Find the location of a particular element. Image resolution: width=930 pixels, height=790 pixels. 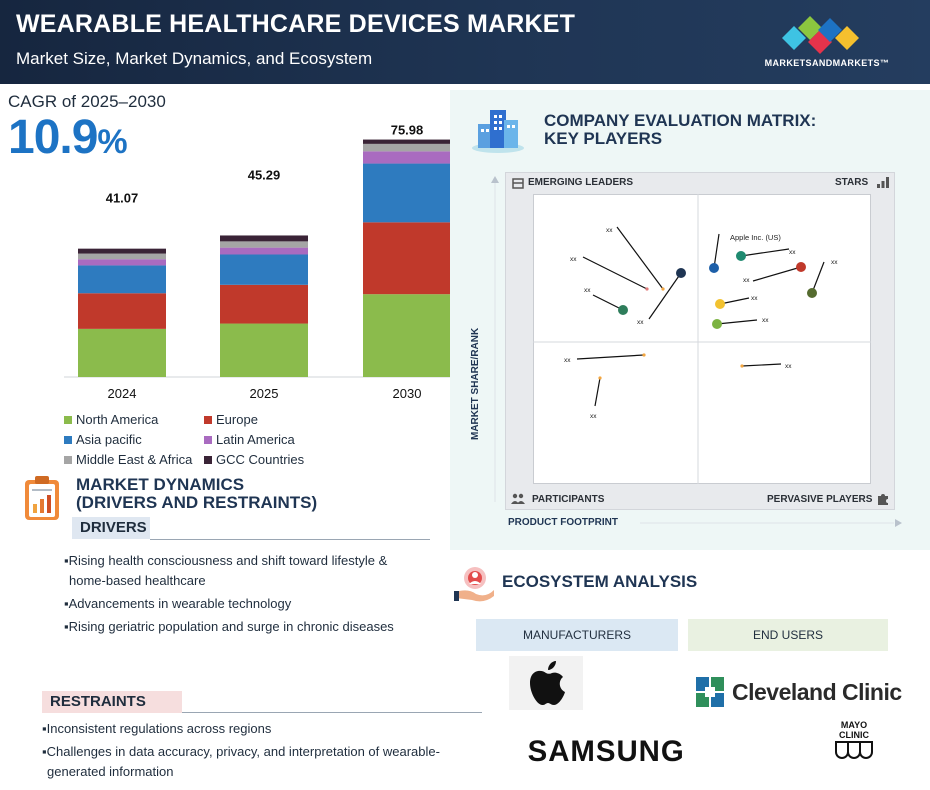

mayo-clinic-name: MAYO CLINIC is located at coordinates (854, 730).